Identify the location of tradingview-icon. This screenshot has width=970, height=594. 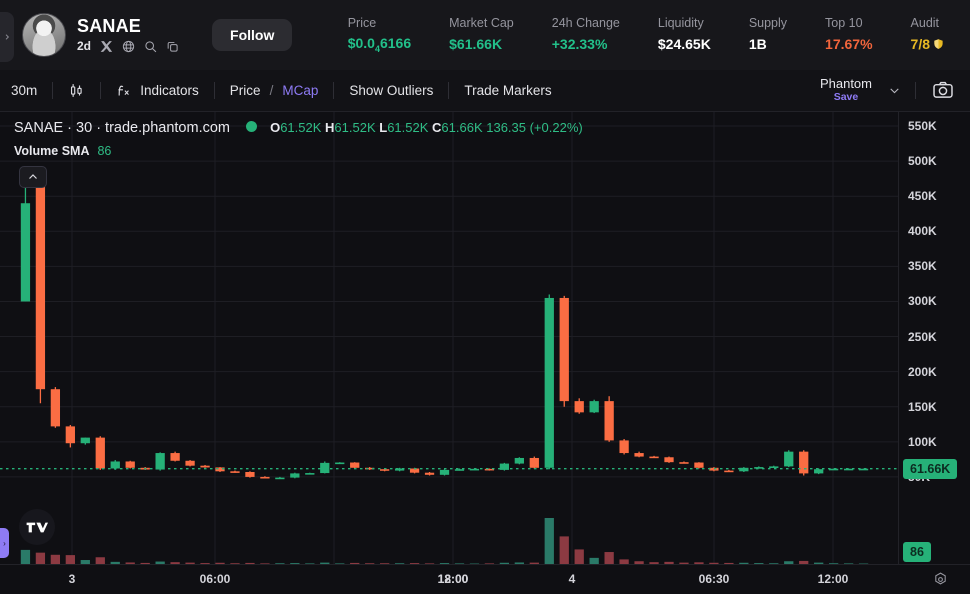
(37, 527).